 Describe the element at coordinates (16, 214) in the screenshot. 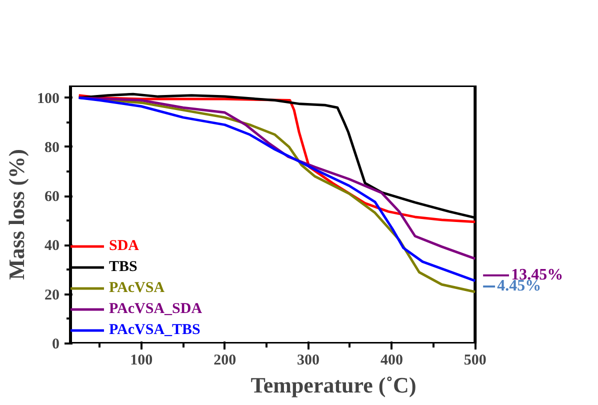

I see `y-axis-title: Mass loss (%)` at that location.